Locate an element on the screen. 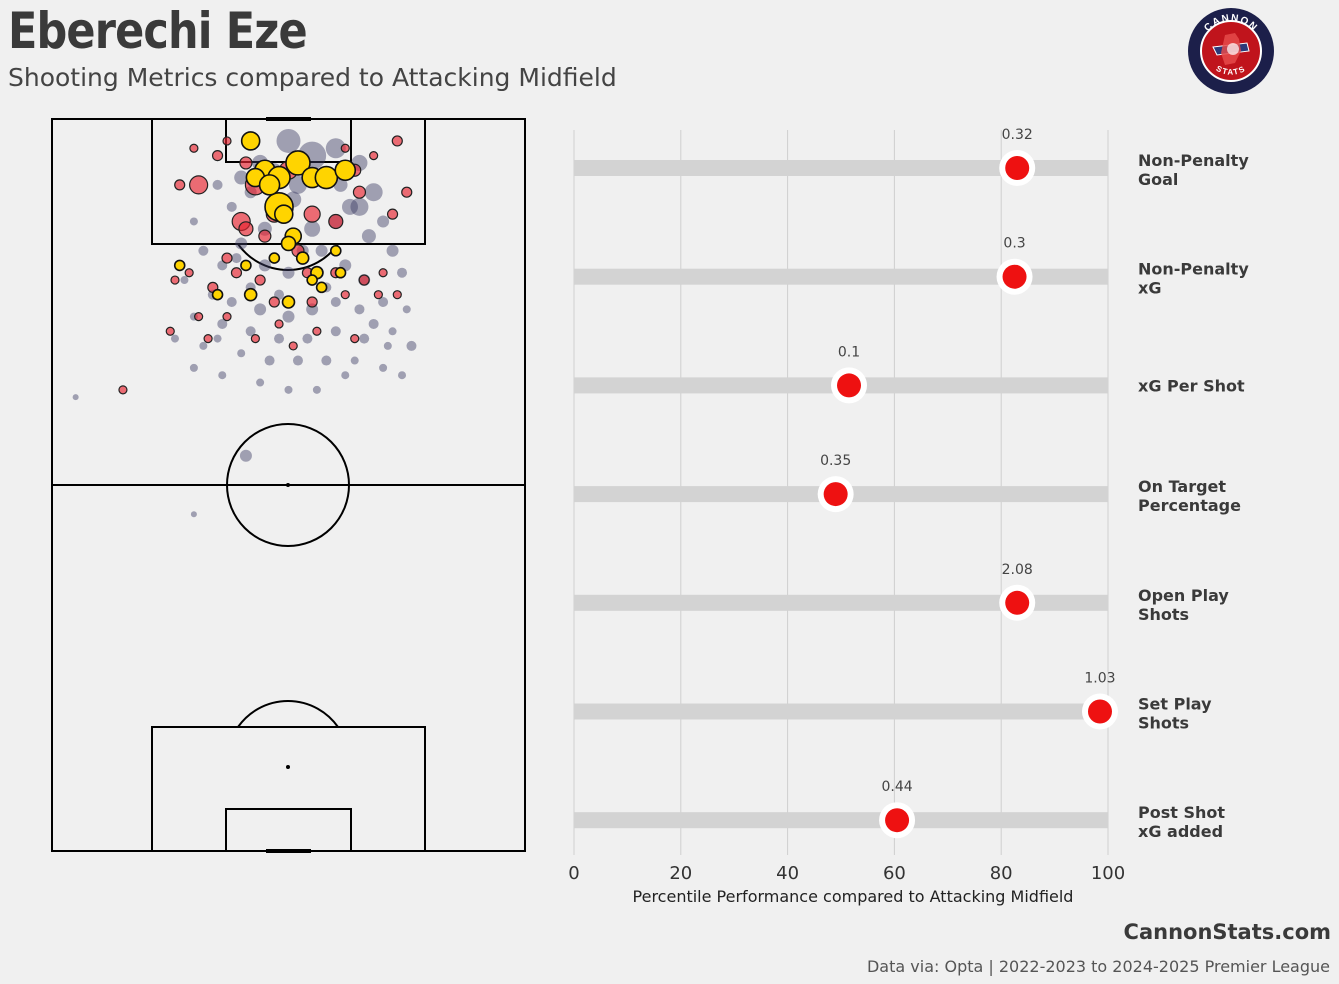  metric-label: On Target is located at coordinates (1182, 486).